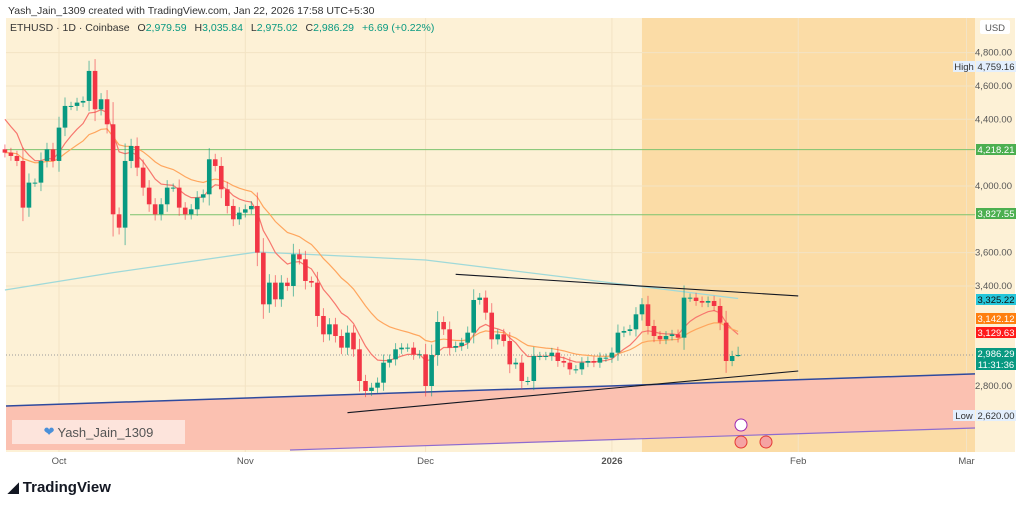 The height and width of the screenshot is (507, 1024). I want to click on change-value: +6.69 (+0.22%), so click(398, 28).